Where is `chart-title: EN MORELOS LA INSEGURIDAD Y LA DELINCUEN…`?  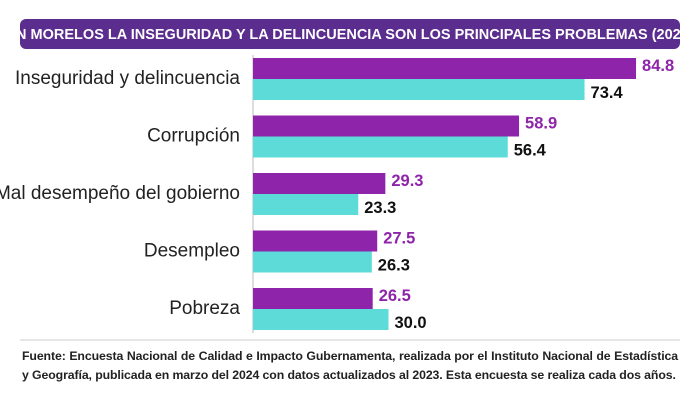
chart-title: EN MORELOS LA INSEGURIDAD Y LA DELINCUEN… is located at coordinates (349, 35).